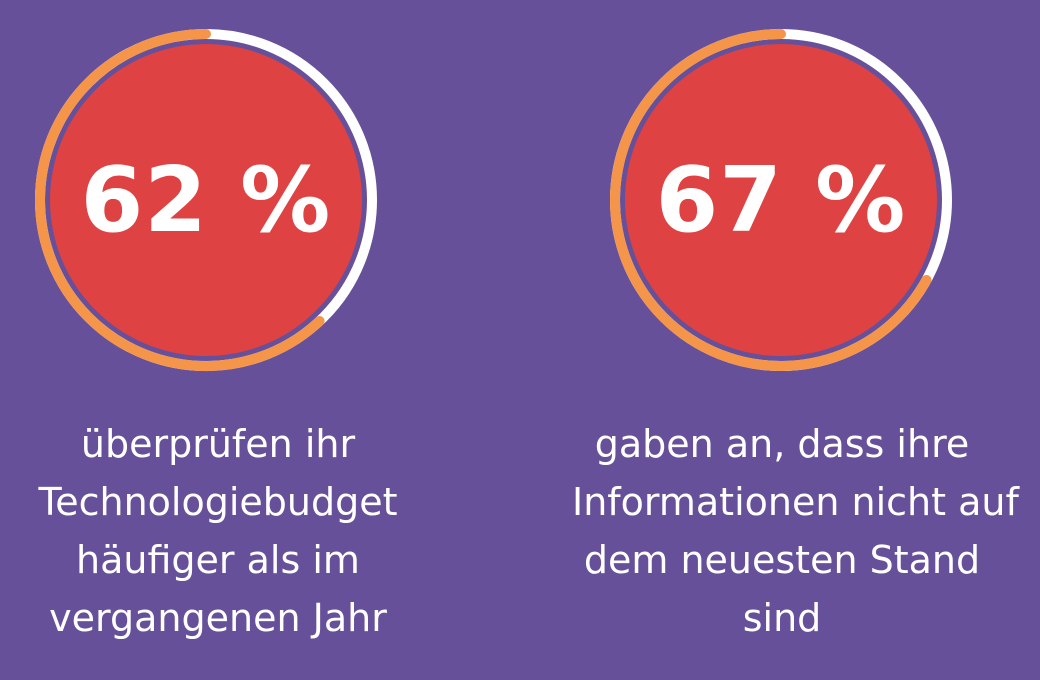 Image resolution: width=1040 pixels, height=680 pixels. What do you see at coordinates (218, 444) in the screenshot?
I see `caption-line: überprüfen ihr` at bounding box center [218, 444].